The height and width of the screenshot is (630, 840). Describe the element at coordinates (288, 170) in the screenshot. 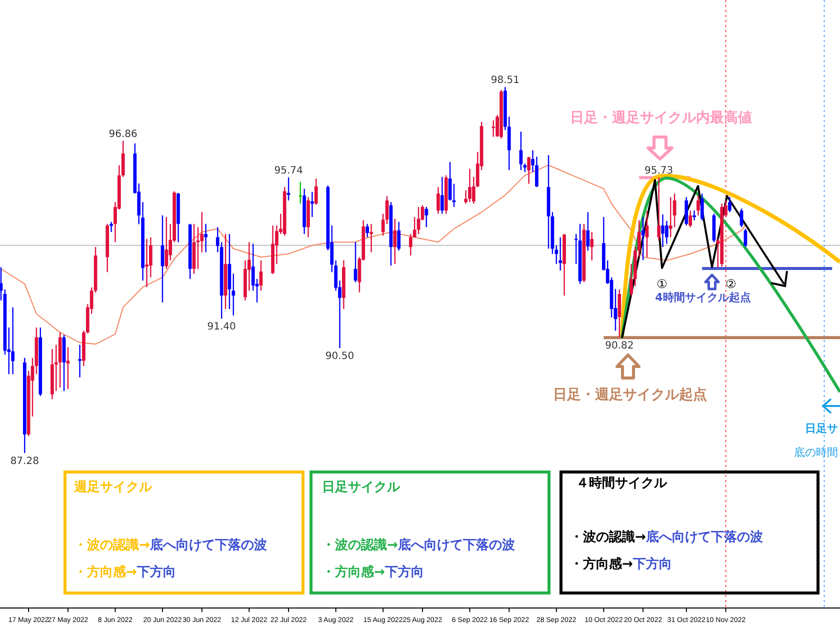

I see `annotation: 95.74` at that location.